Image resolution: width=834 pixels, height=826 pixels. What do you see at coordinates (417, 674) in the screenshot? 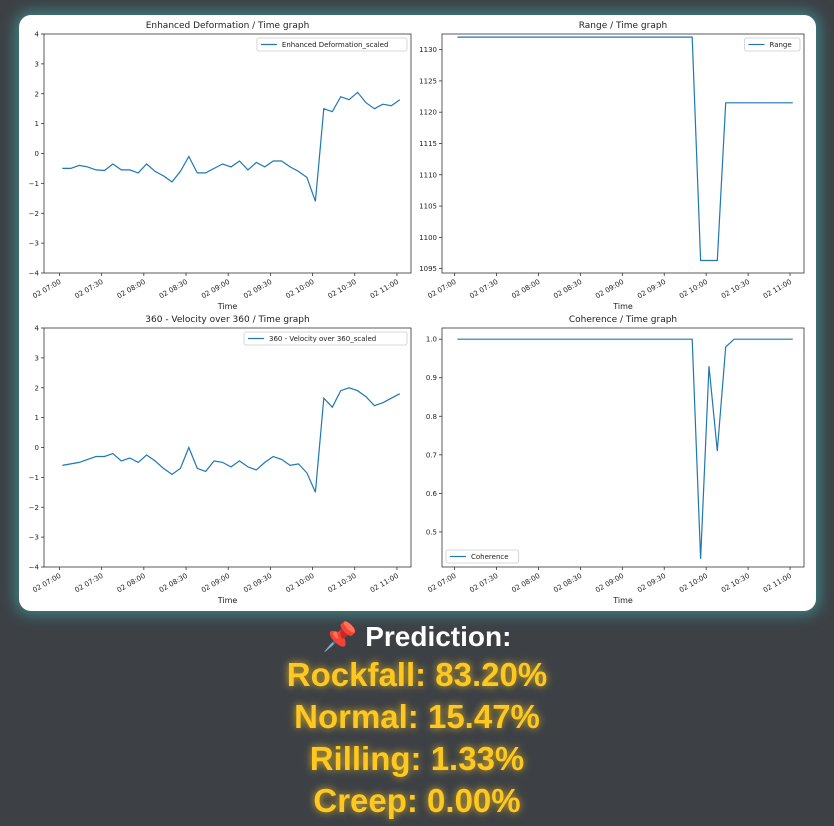
I see `prediction-line: Rockfall: 83.20%` at bounding box center [417, 674].